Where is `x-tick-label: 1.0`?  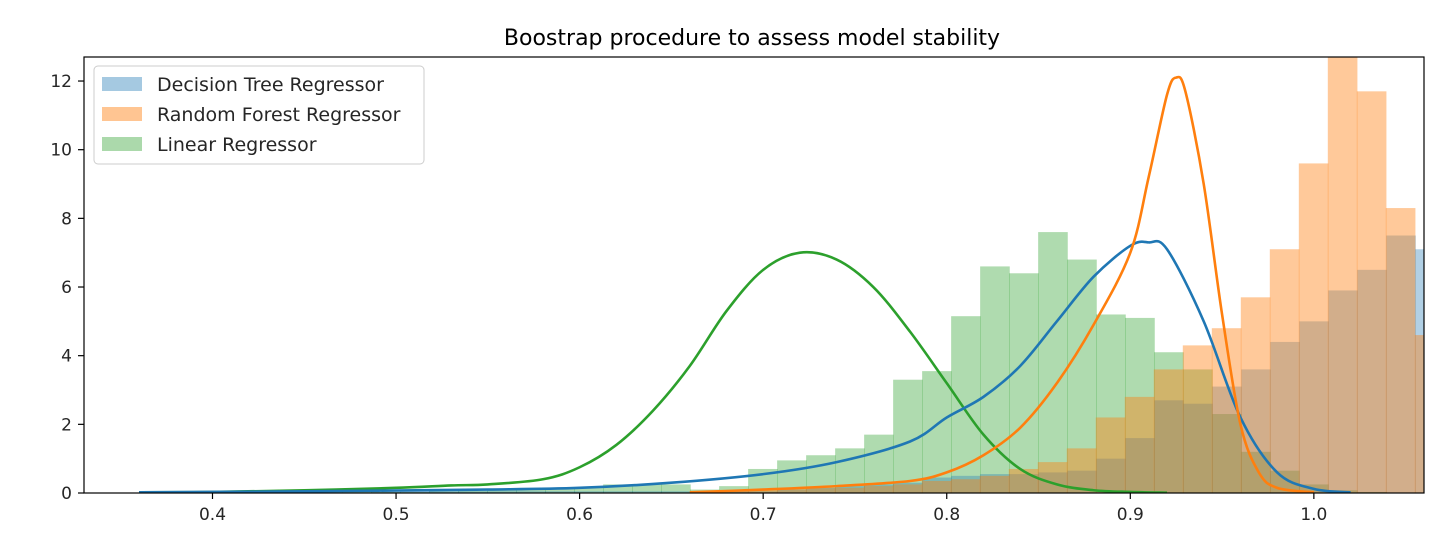 x-tick-label: 1.0 is located at coordinates (1313, 515).